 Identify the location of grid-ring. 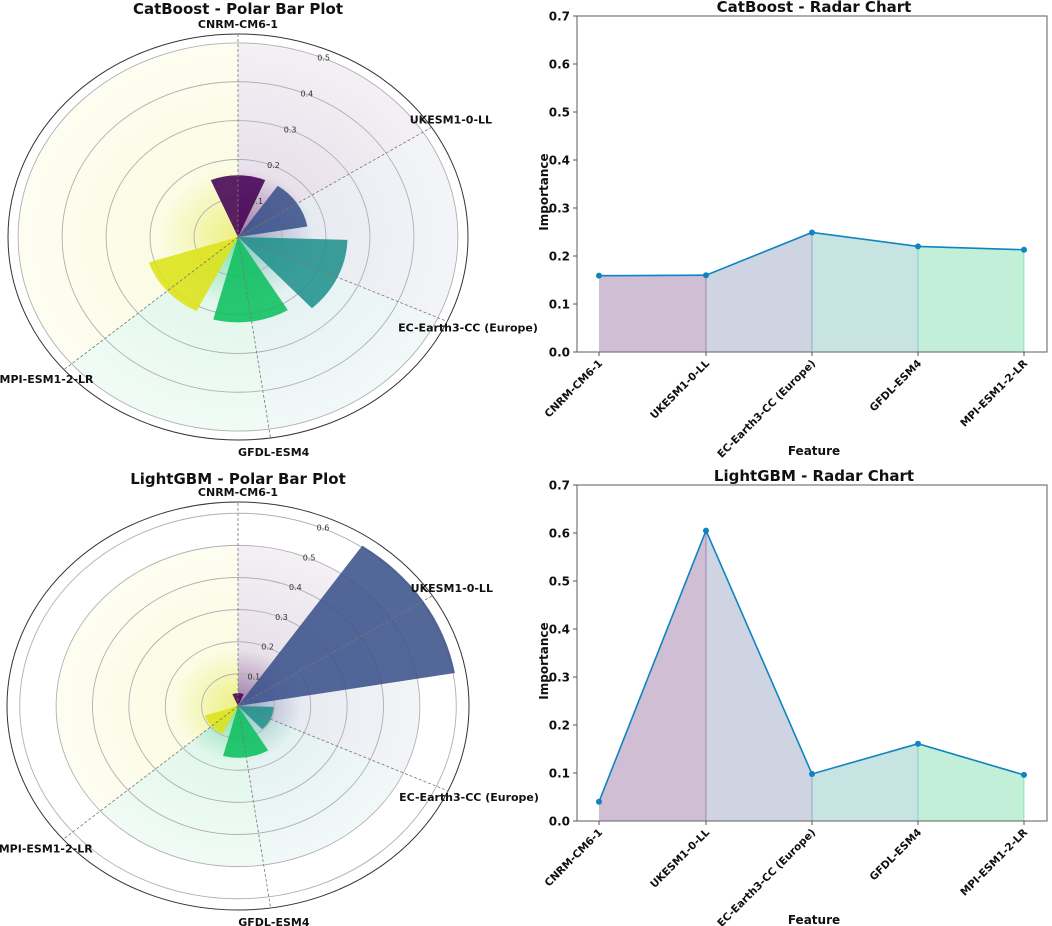
(238, 706).